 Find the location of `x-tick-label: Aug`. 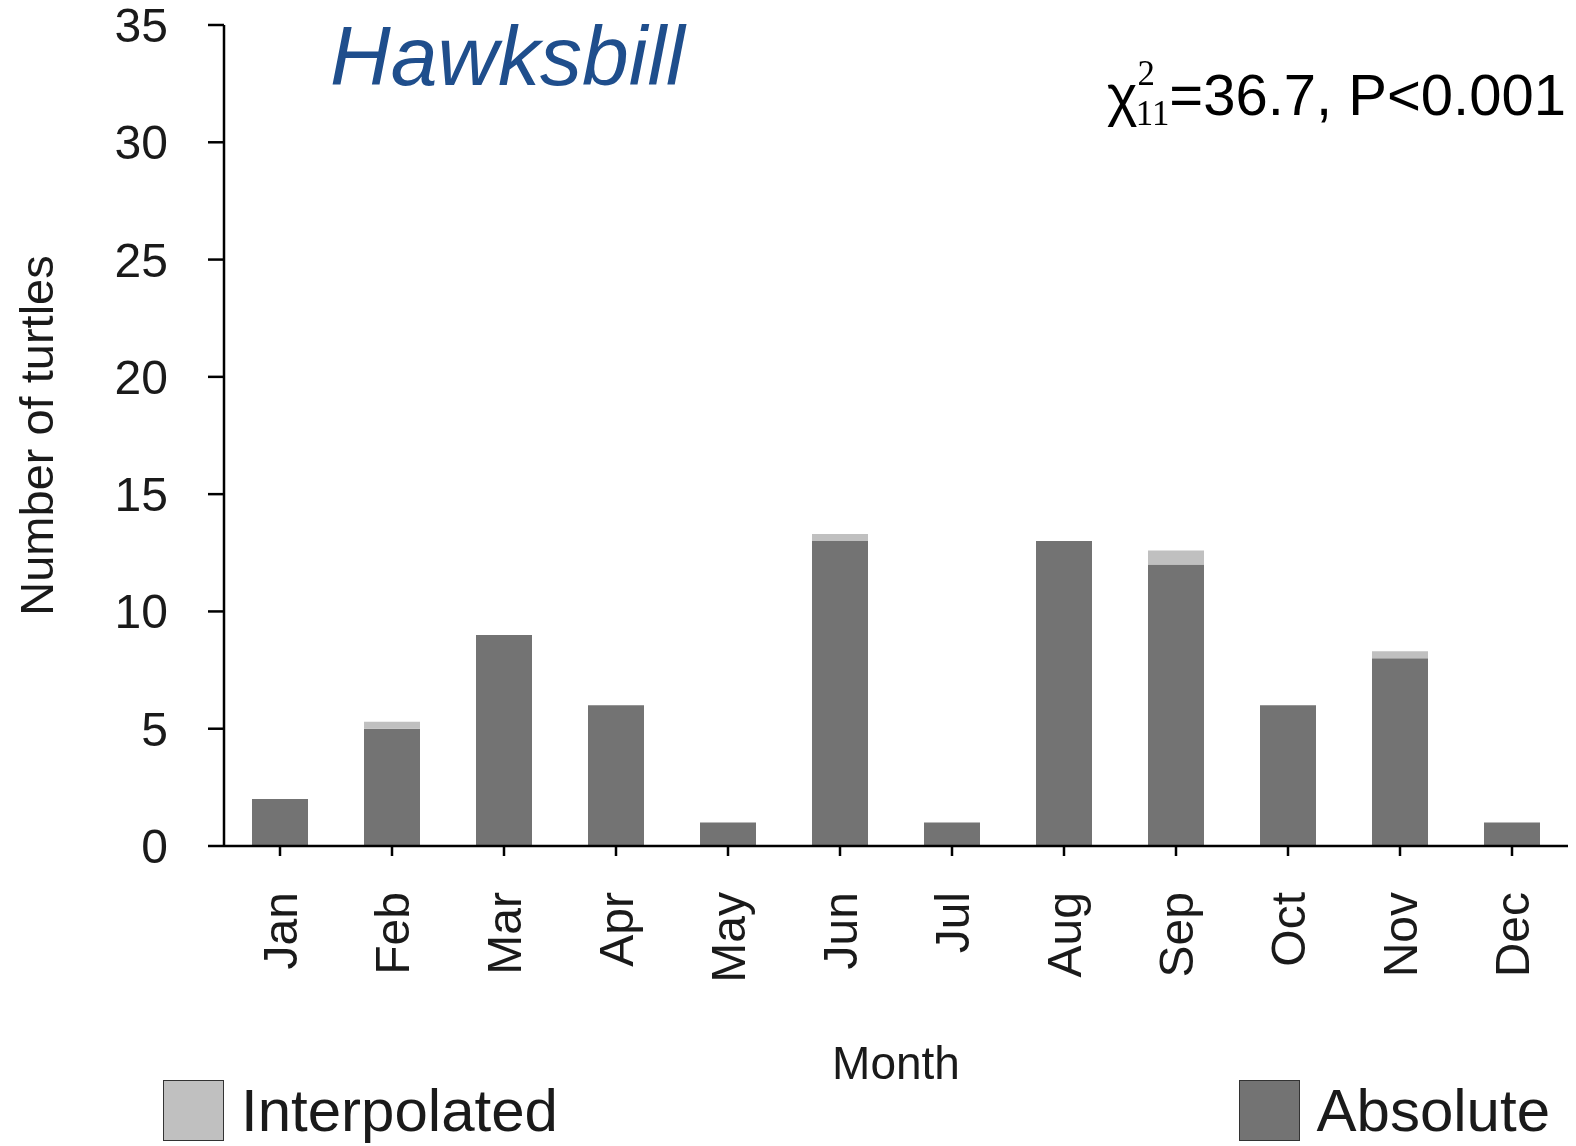

x-tick-label: Aug is located at coordinates (1064, 935).